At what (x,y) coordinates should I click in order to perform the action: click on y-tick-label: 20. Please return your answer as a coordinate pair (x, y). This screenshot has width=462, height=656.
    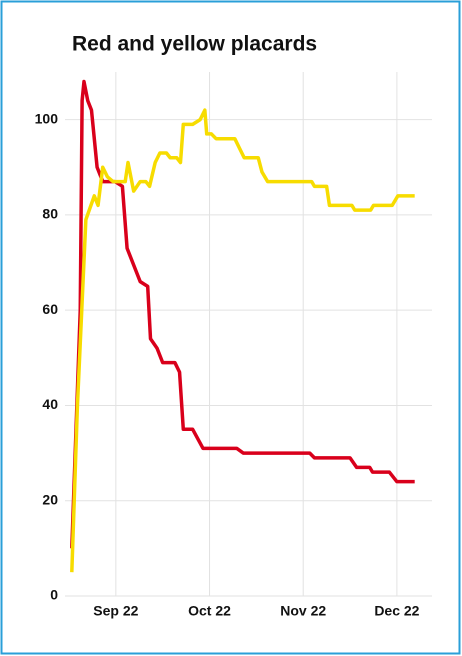
    Looking at the image, I should click on (50, 499).